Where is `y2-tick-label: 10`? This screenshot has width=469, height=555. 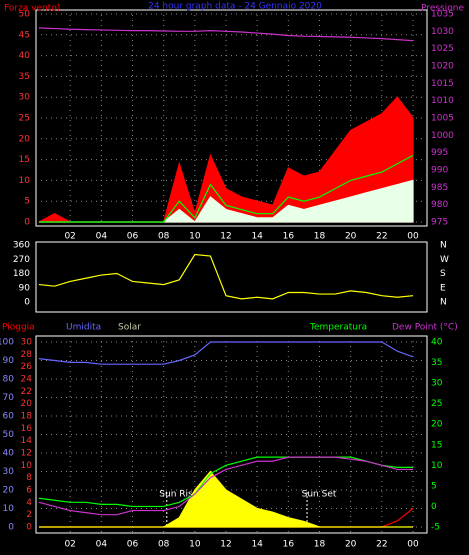 y2-tick-label: 10 is located at coordinates (437, 466).